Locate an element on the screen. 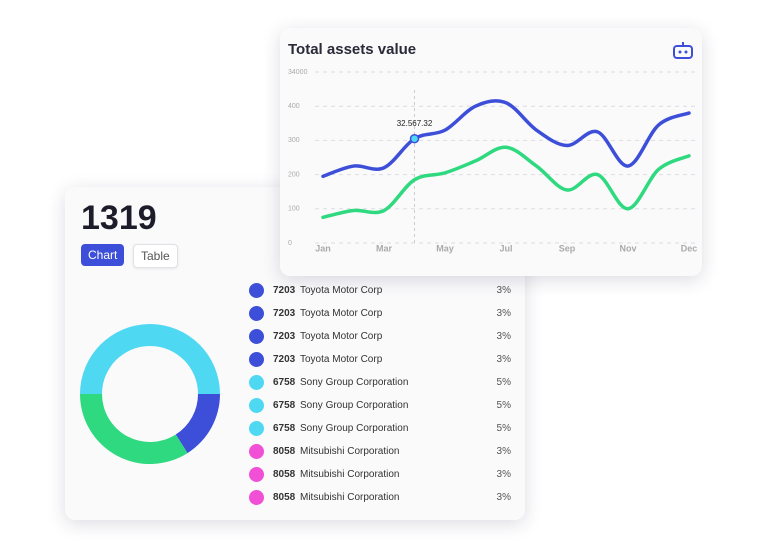 This screenshot has height=553, width=768. card-title: Total assets value is located at coordinates (352, 49).